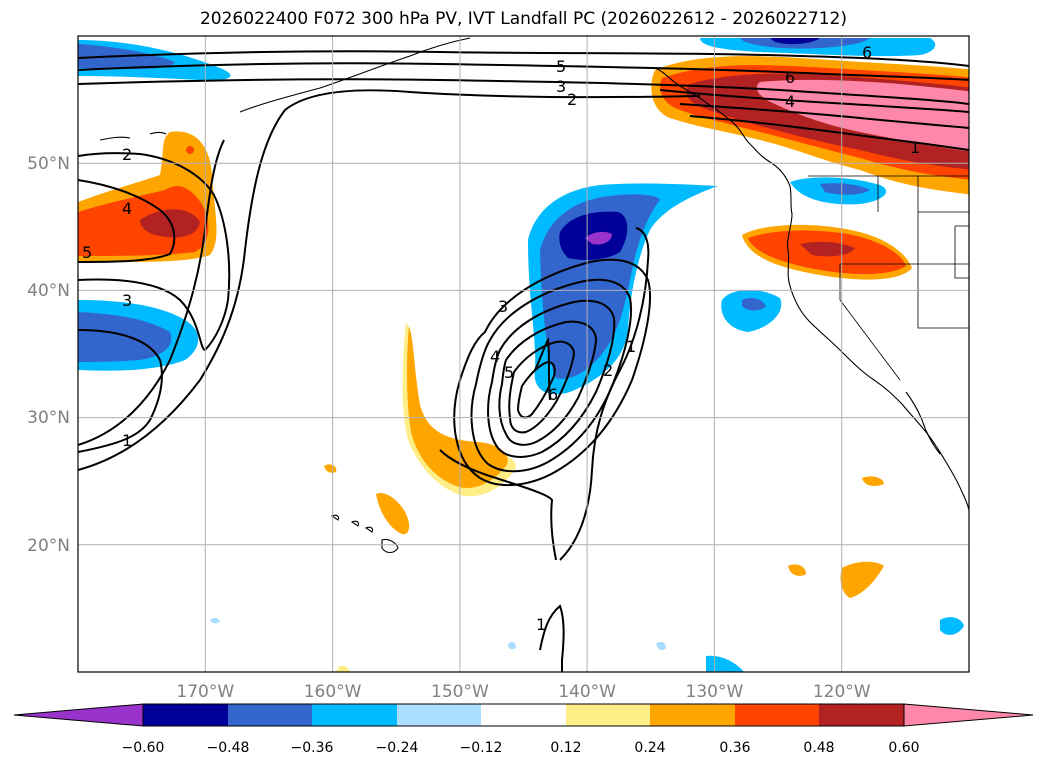  I want to click on lon-tick-label: 150°W, so click(460, 692).